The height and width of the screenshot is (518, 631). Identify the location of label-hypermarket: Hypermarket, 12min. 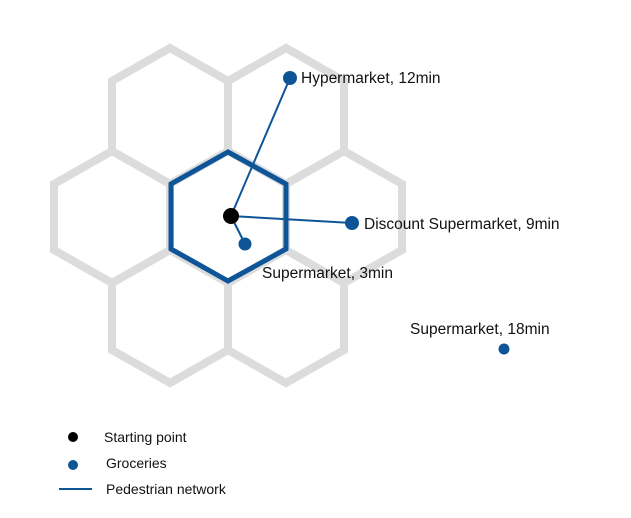
(371, 78).